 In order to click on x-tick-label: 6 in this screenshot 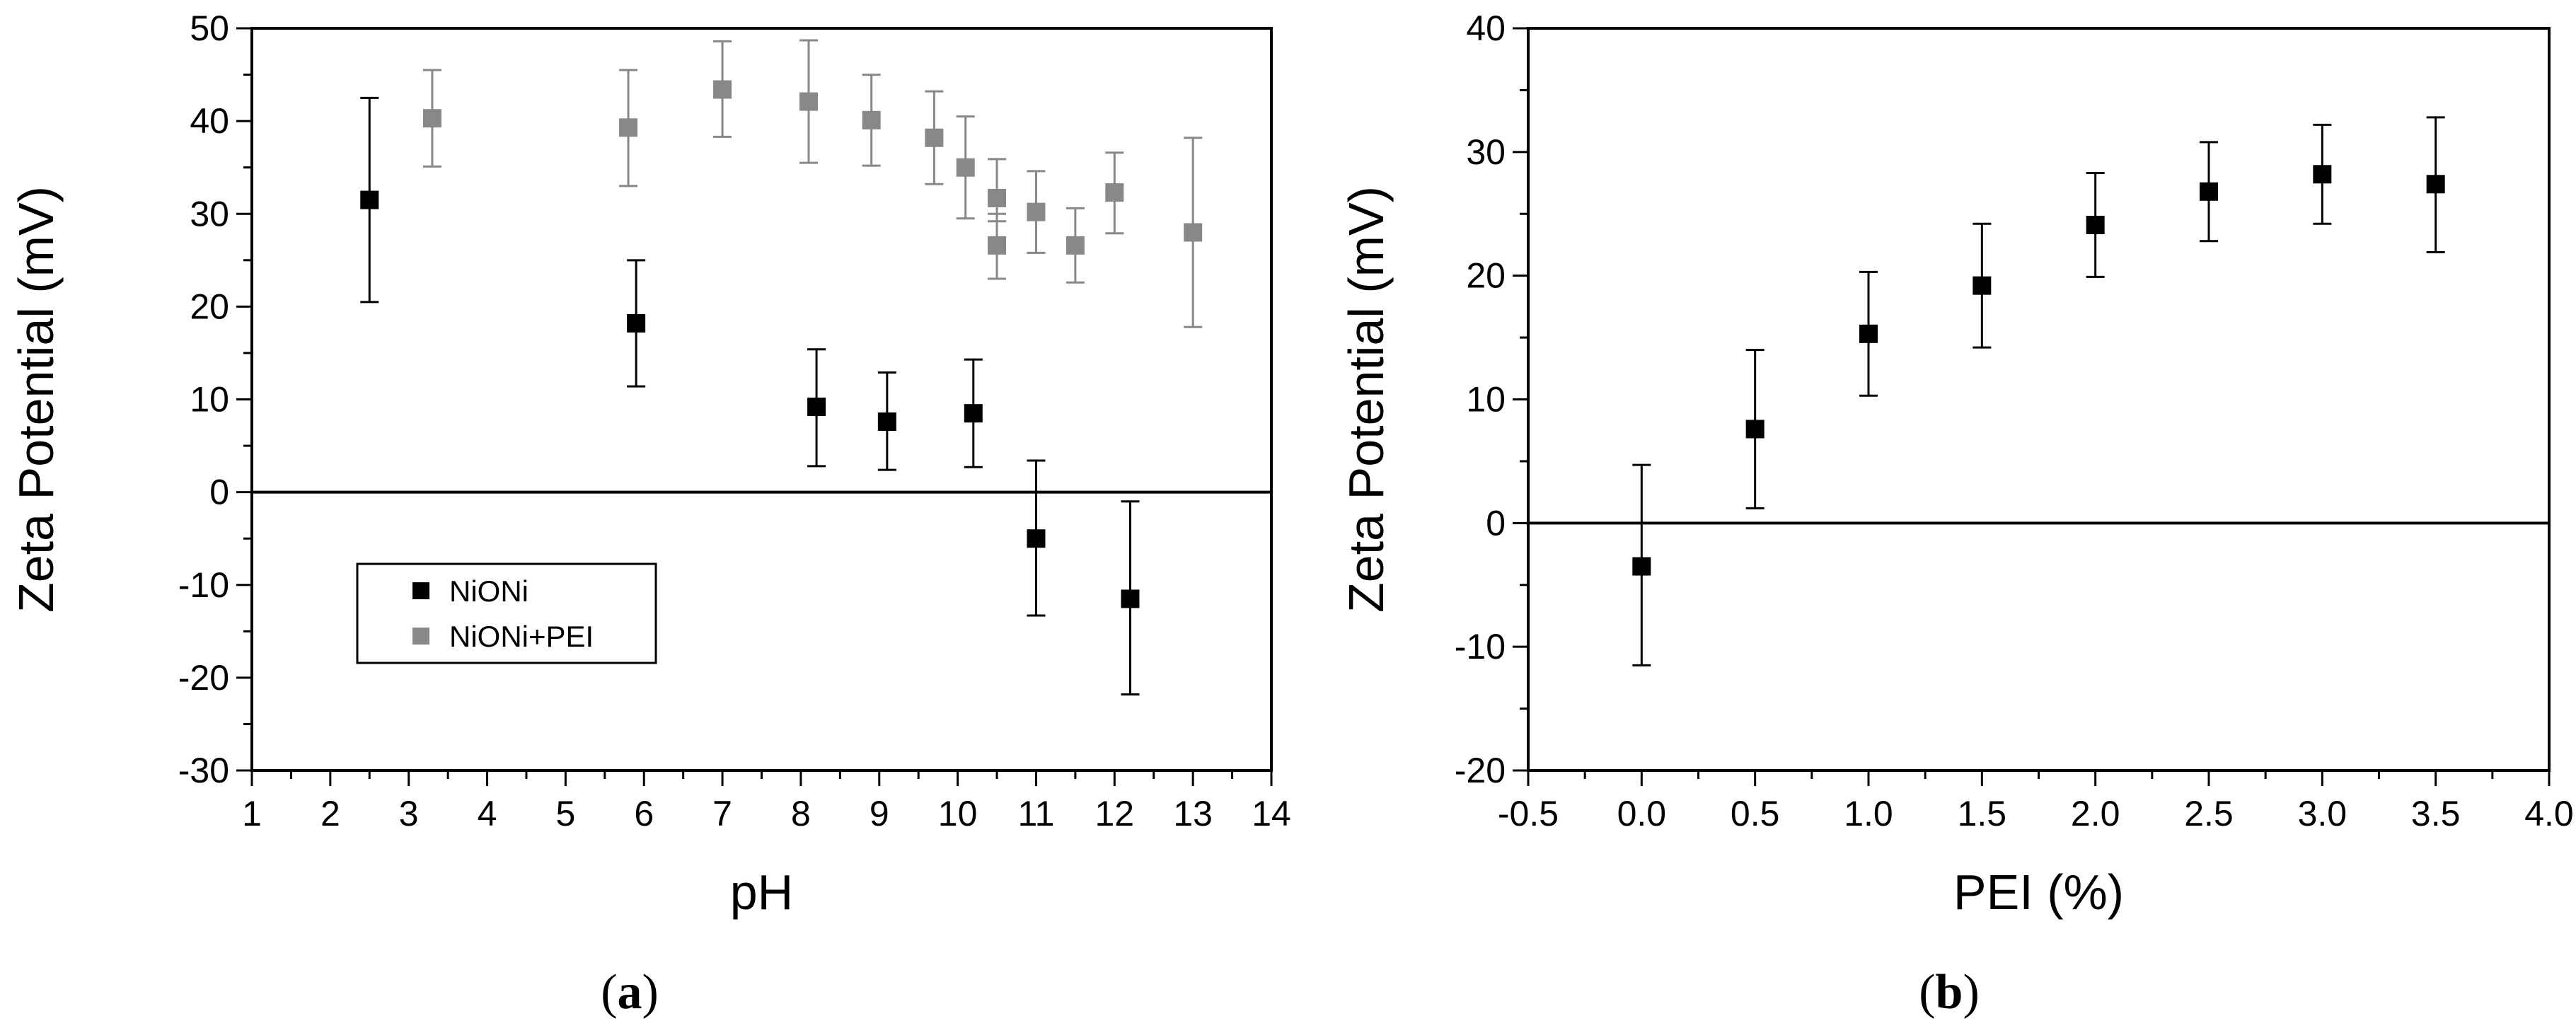, I will do `click(644, 814)`.